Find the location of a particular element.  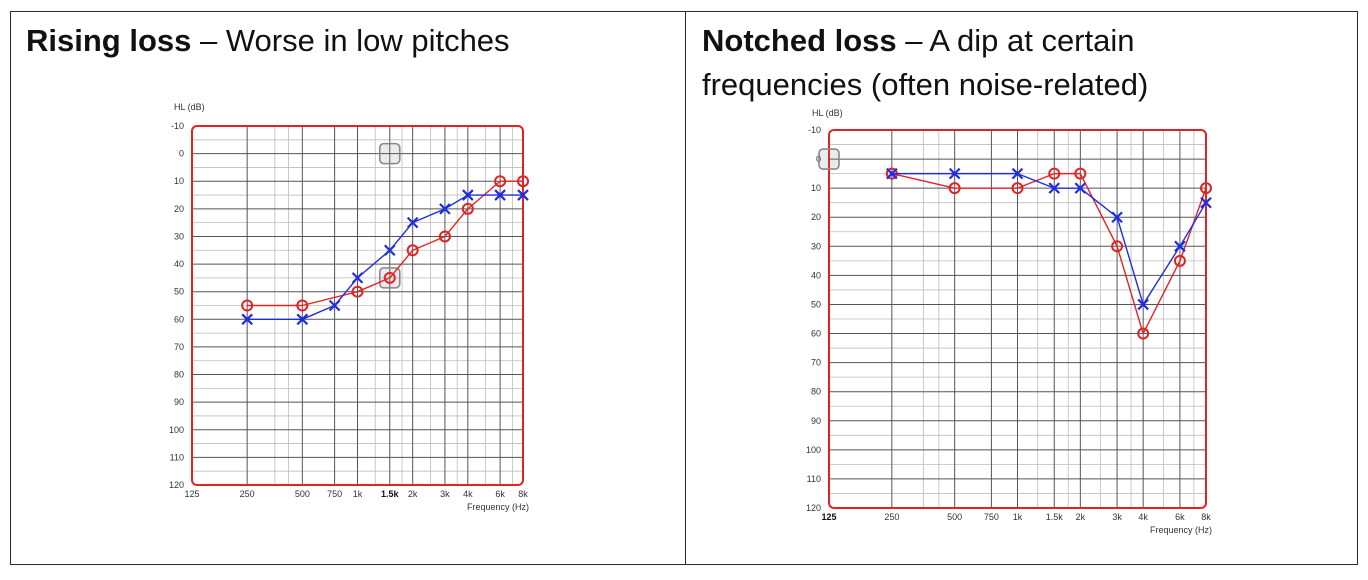

y-tick-label: 120 is located at coordinates (813, 508).